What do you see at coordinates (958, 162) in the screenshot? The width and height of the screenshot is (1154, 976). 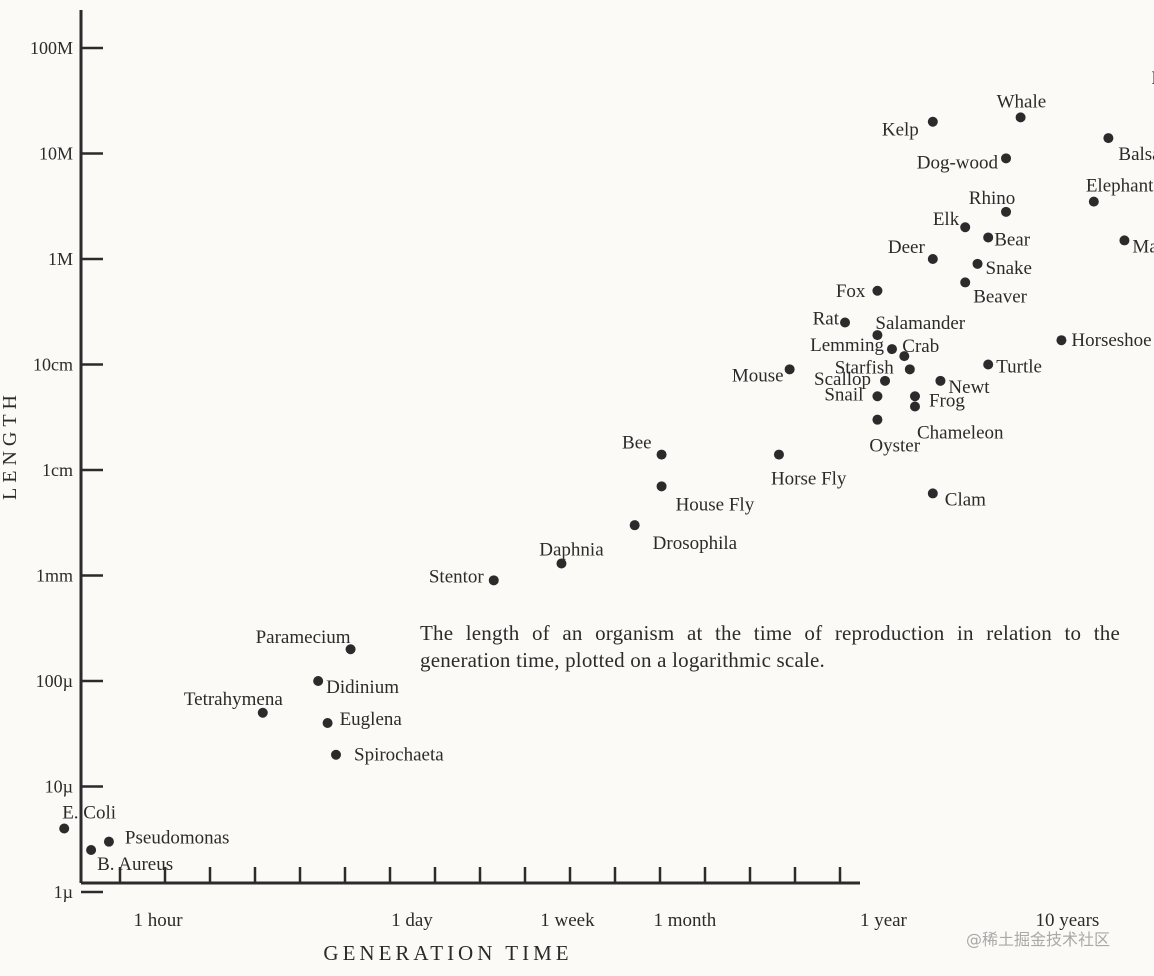 I see `data-label: Dog-wood` at bounding box center [958, 162].